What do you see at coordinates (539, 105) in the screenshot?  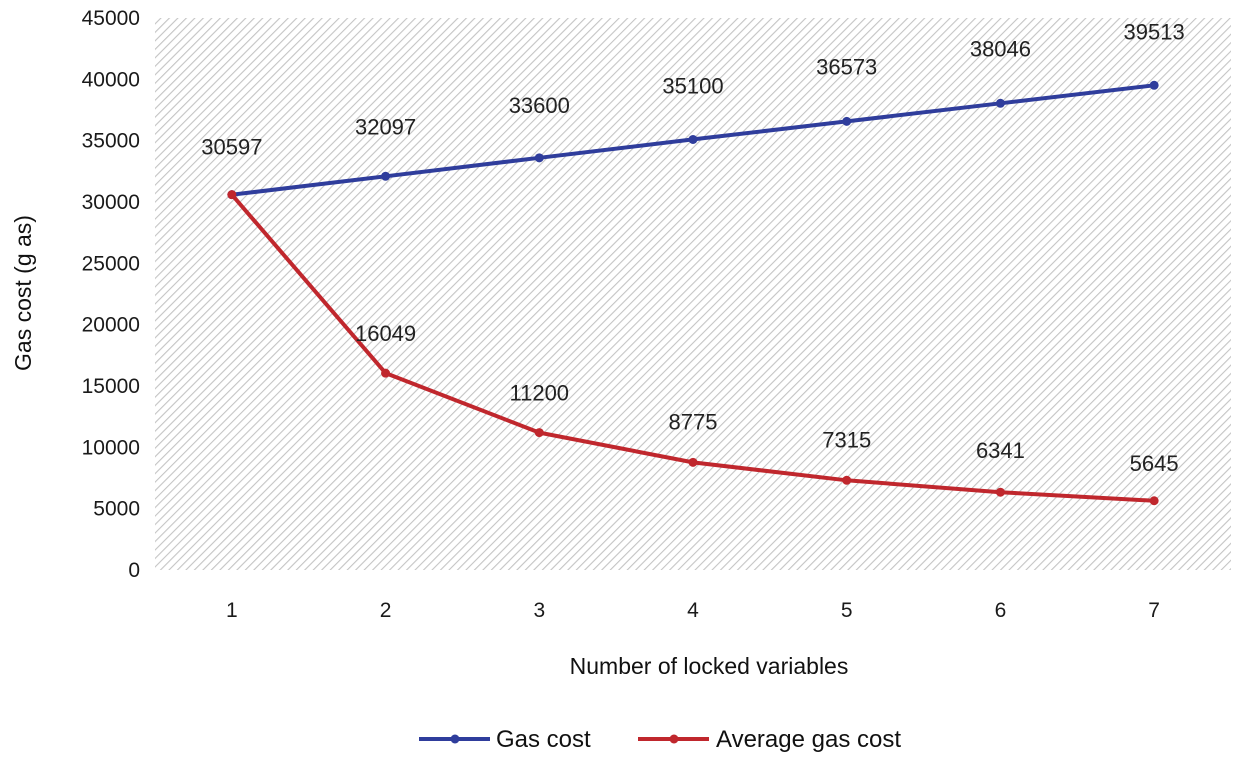 I see `data-label: 33600` at bounding box center [539, 105].